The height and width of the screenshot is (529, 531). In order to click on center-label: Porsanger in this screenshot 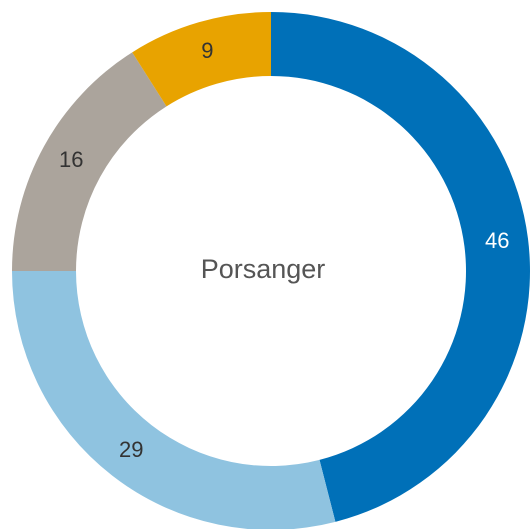, I will do `click(263, 269)`.